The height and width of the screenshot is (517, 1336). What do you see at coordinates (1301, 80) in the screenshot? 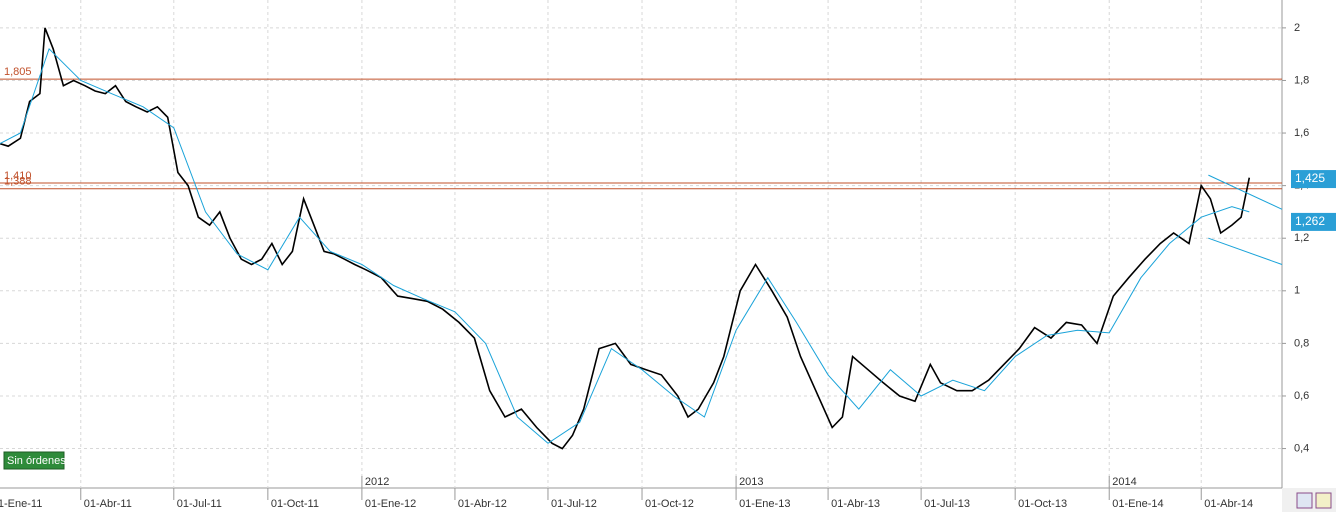
I see `y-tick-label: 1,8` at bounding box center [1301, 80].